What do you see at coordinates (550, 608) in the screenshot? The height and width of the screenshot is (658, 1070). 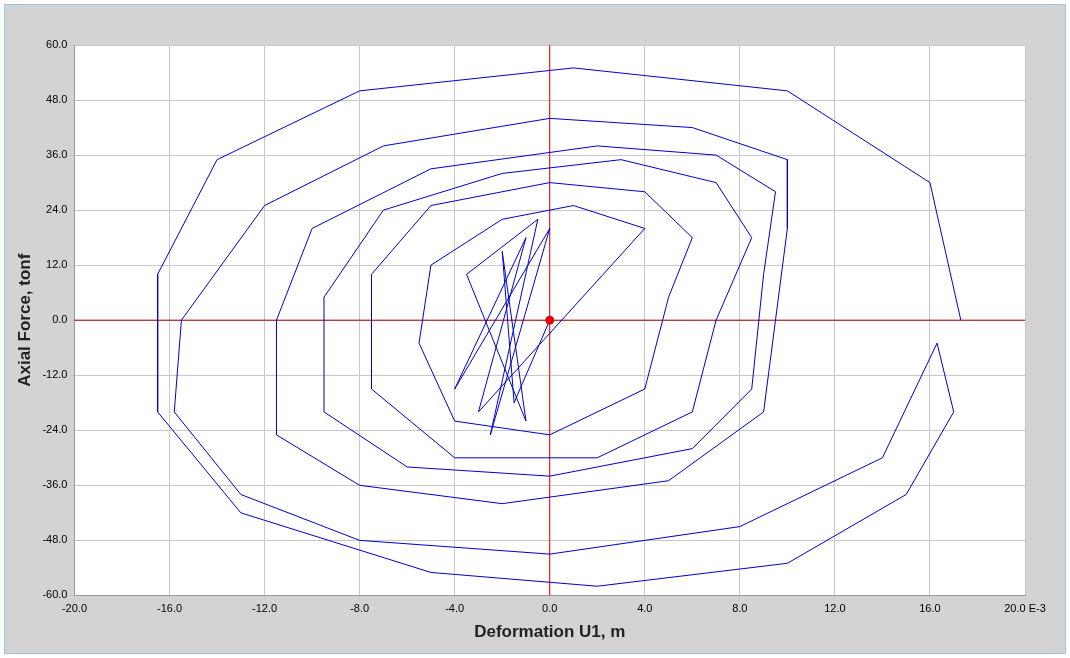 I see `x-tick-label: 0.0` at bounding box center [550, 608].